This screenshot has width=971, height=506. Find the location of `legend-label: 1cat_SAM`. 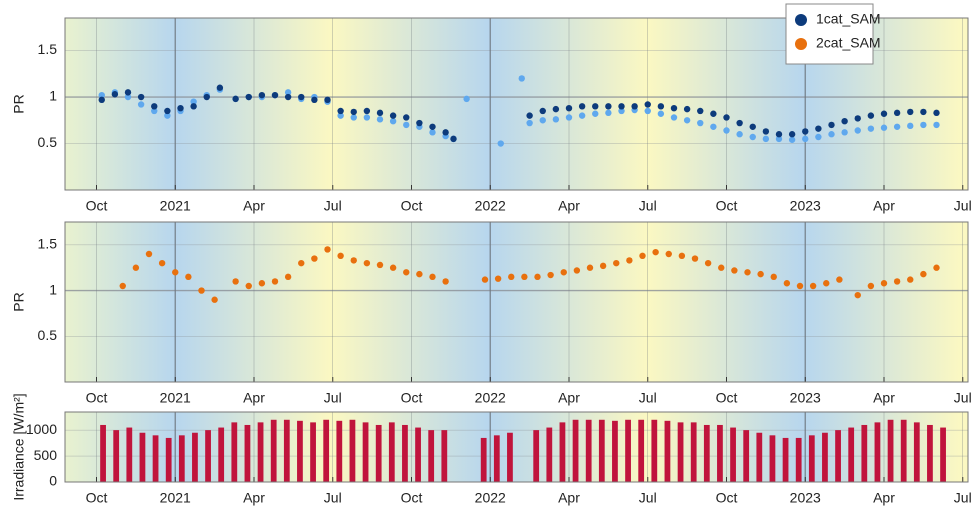

legend-label: 1cat_SAM is located at coordinates (848, 19).